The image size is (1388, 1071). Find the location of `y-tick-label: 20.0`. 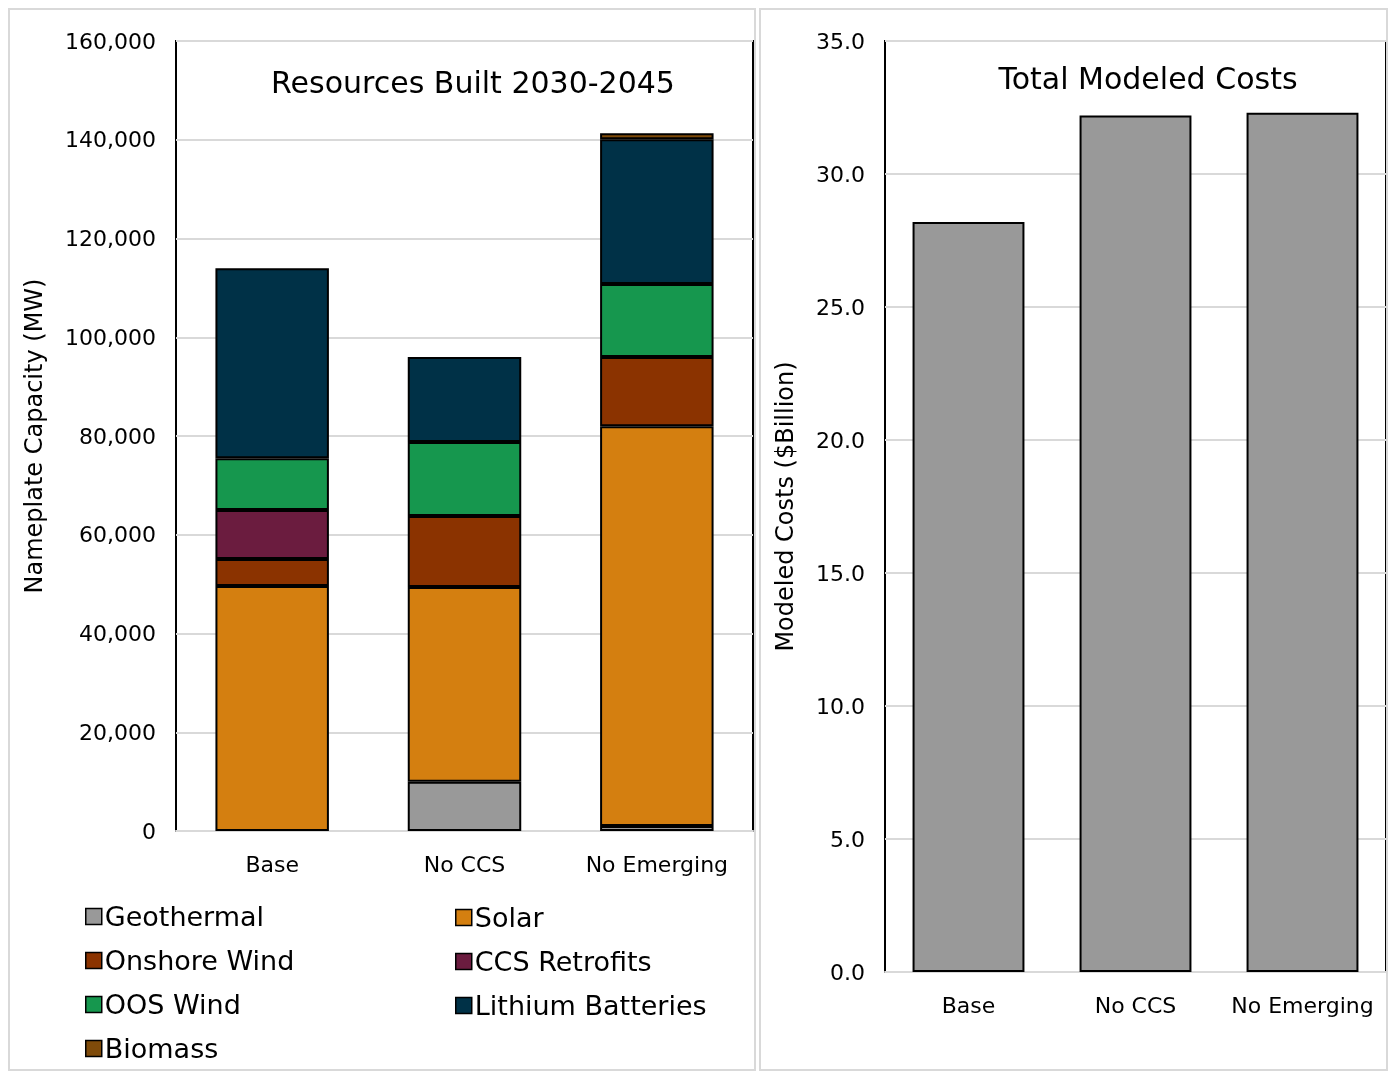

y-tick-label: 20.0 is located at coordinates (840, 440).